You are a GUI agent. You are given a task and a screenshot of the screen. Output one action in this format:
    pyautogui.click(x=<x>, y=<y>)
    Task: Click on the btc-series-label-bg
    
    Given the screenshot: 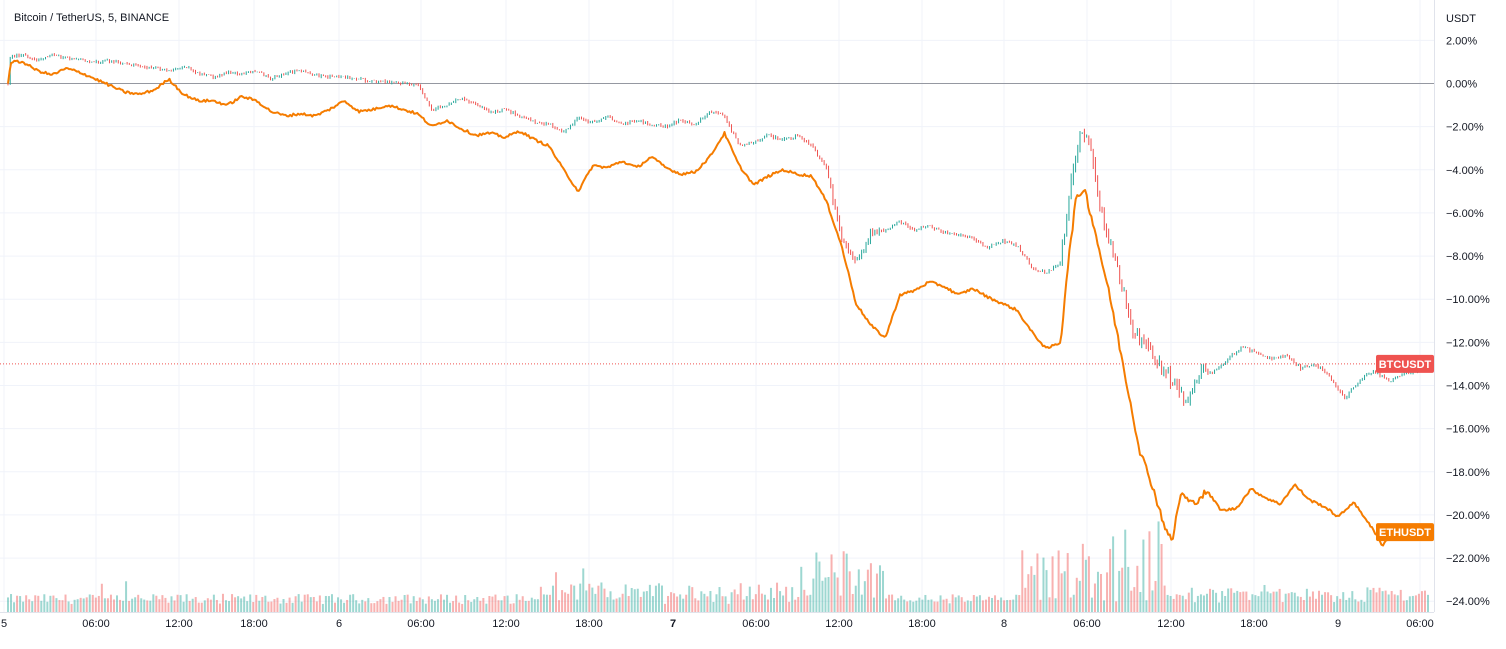 What is the action you would take?
    pyautogui.click(x=1405, y=363)
    